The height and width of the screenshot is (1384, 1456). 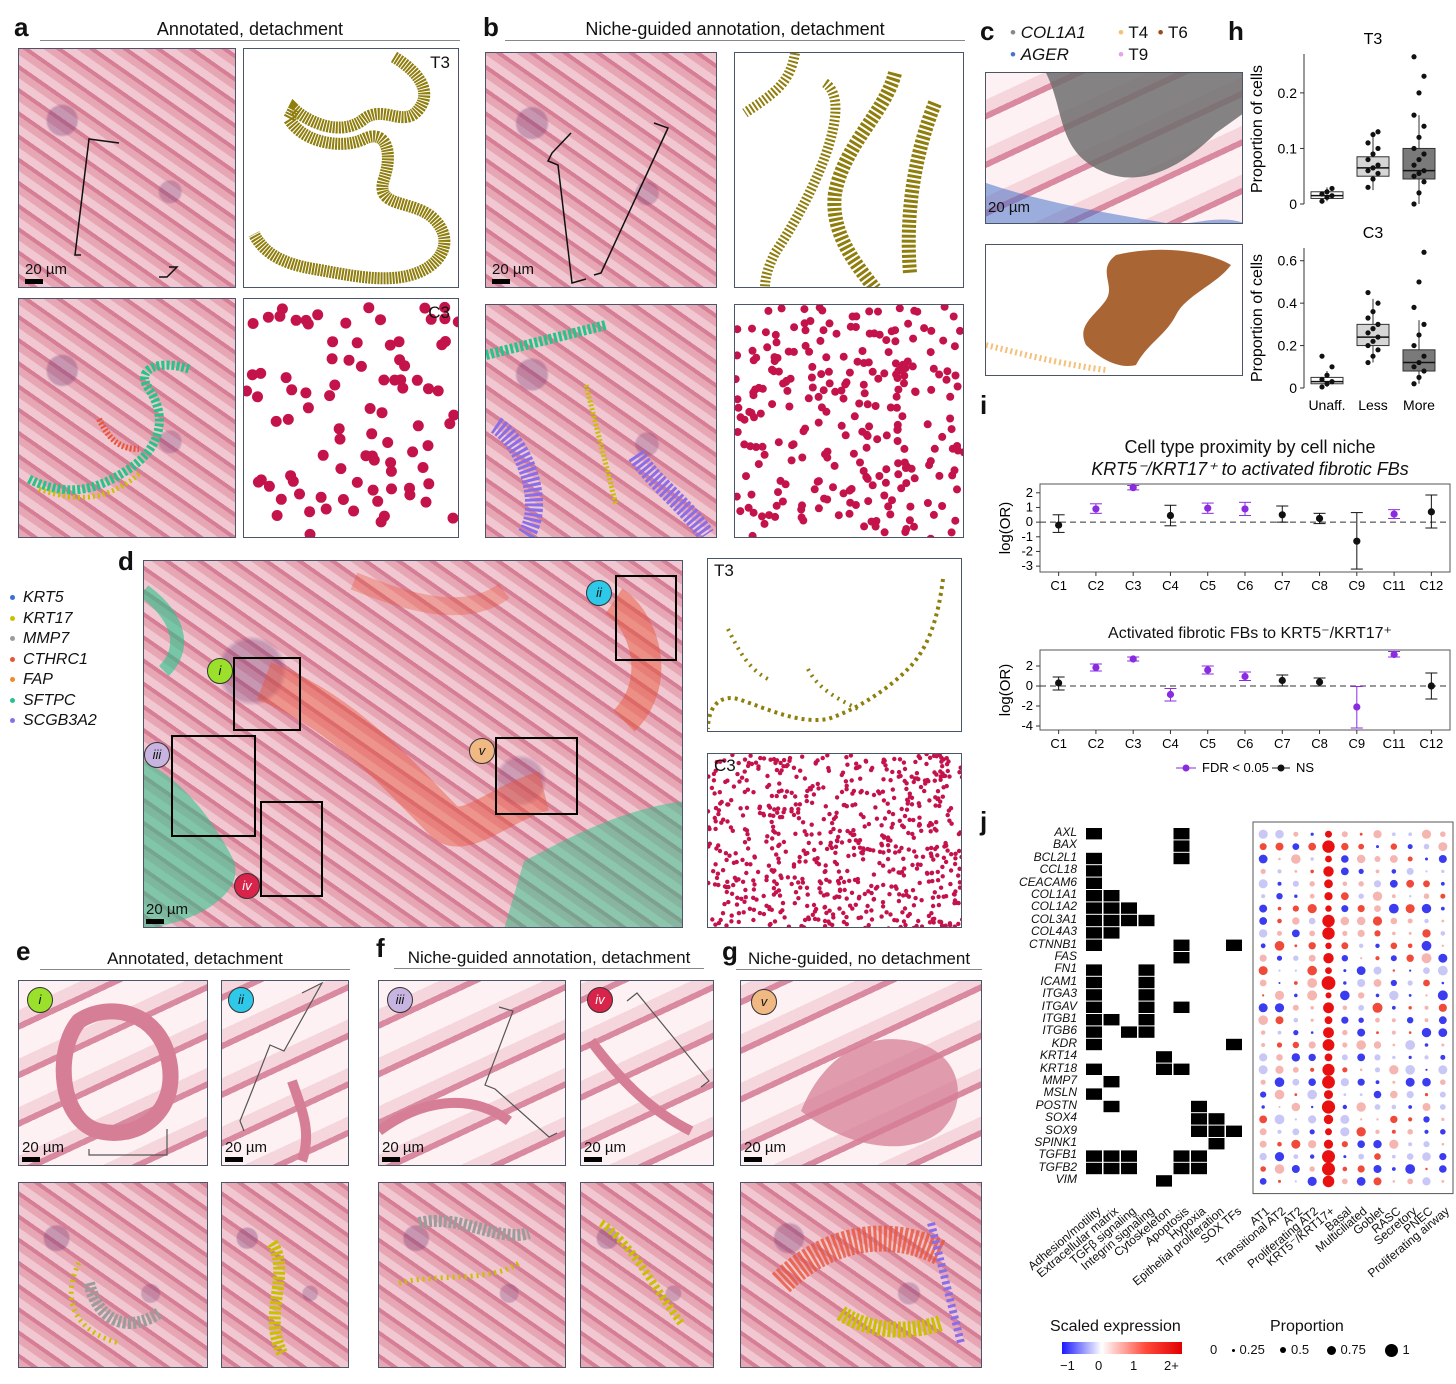 What do you see at coordinates (549, 957) in the screenshot?
I see `title-f: Niche-guided annotation, detachment` at bounding box center [549, 957].